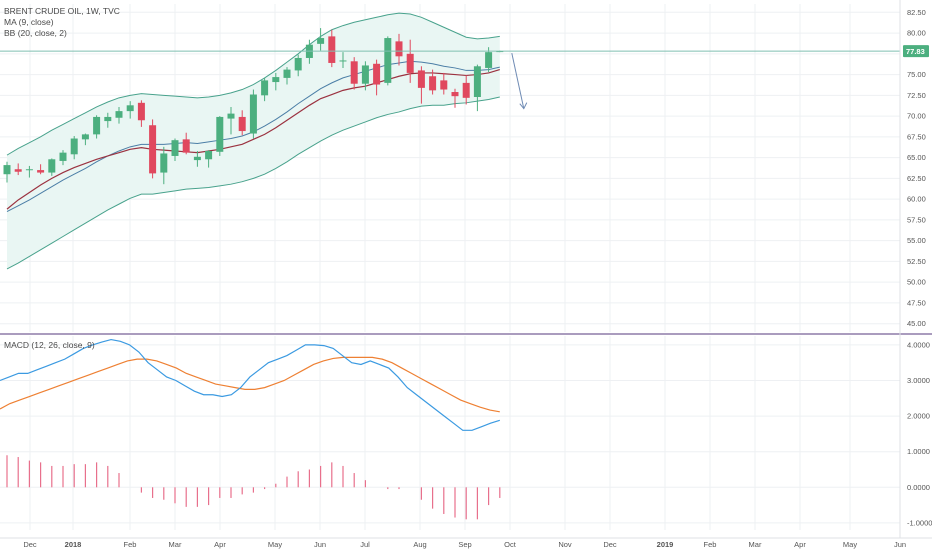  What do you see at coordinates (464, 544) in the screenshot?
I see `time-tick-label: Sep` at bounding box center [464, 544].